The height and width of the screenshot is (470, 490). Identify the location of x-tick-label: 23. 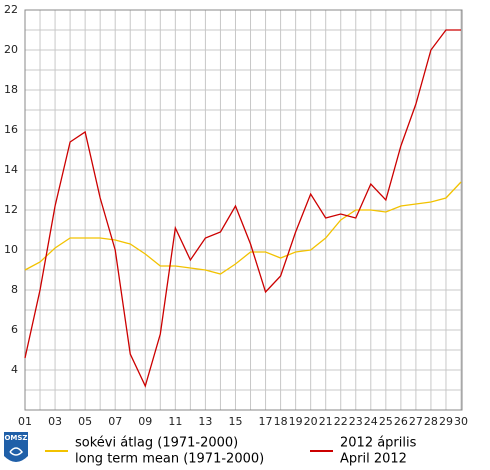
(356, 421).